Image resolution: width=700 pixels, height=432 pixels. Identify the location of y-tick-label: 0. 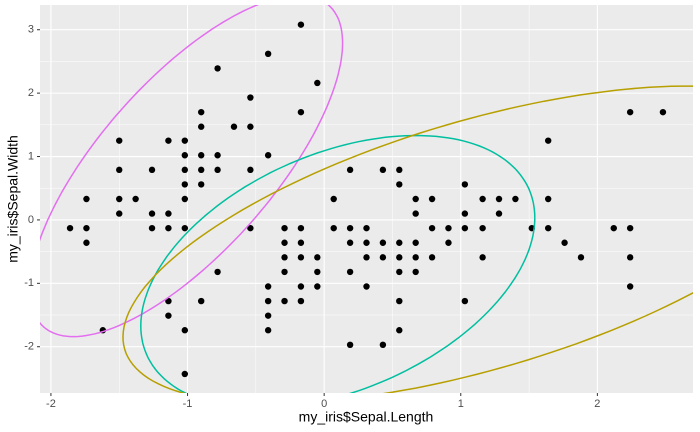
(31, 220).